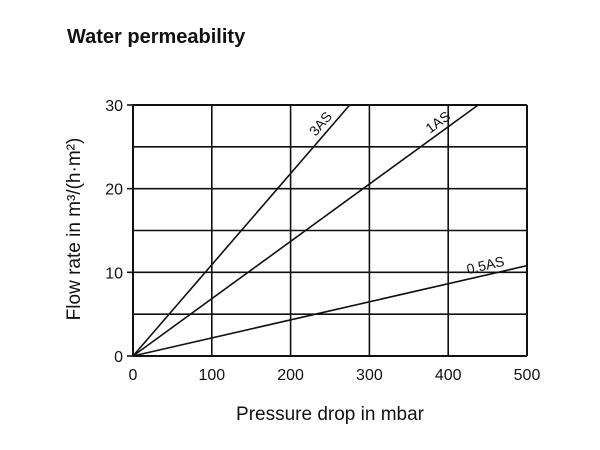  I want to click on y-axis-ticks: 0 10 20 30, so click(119, 232).